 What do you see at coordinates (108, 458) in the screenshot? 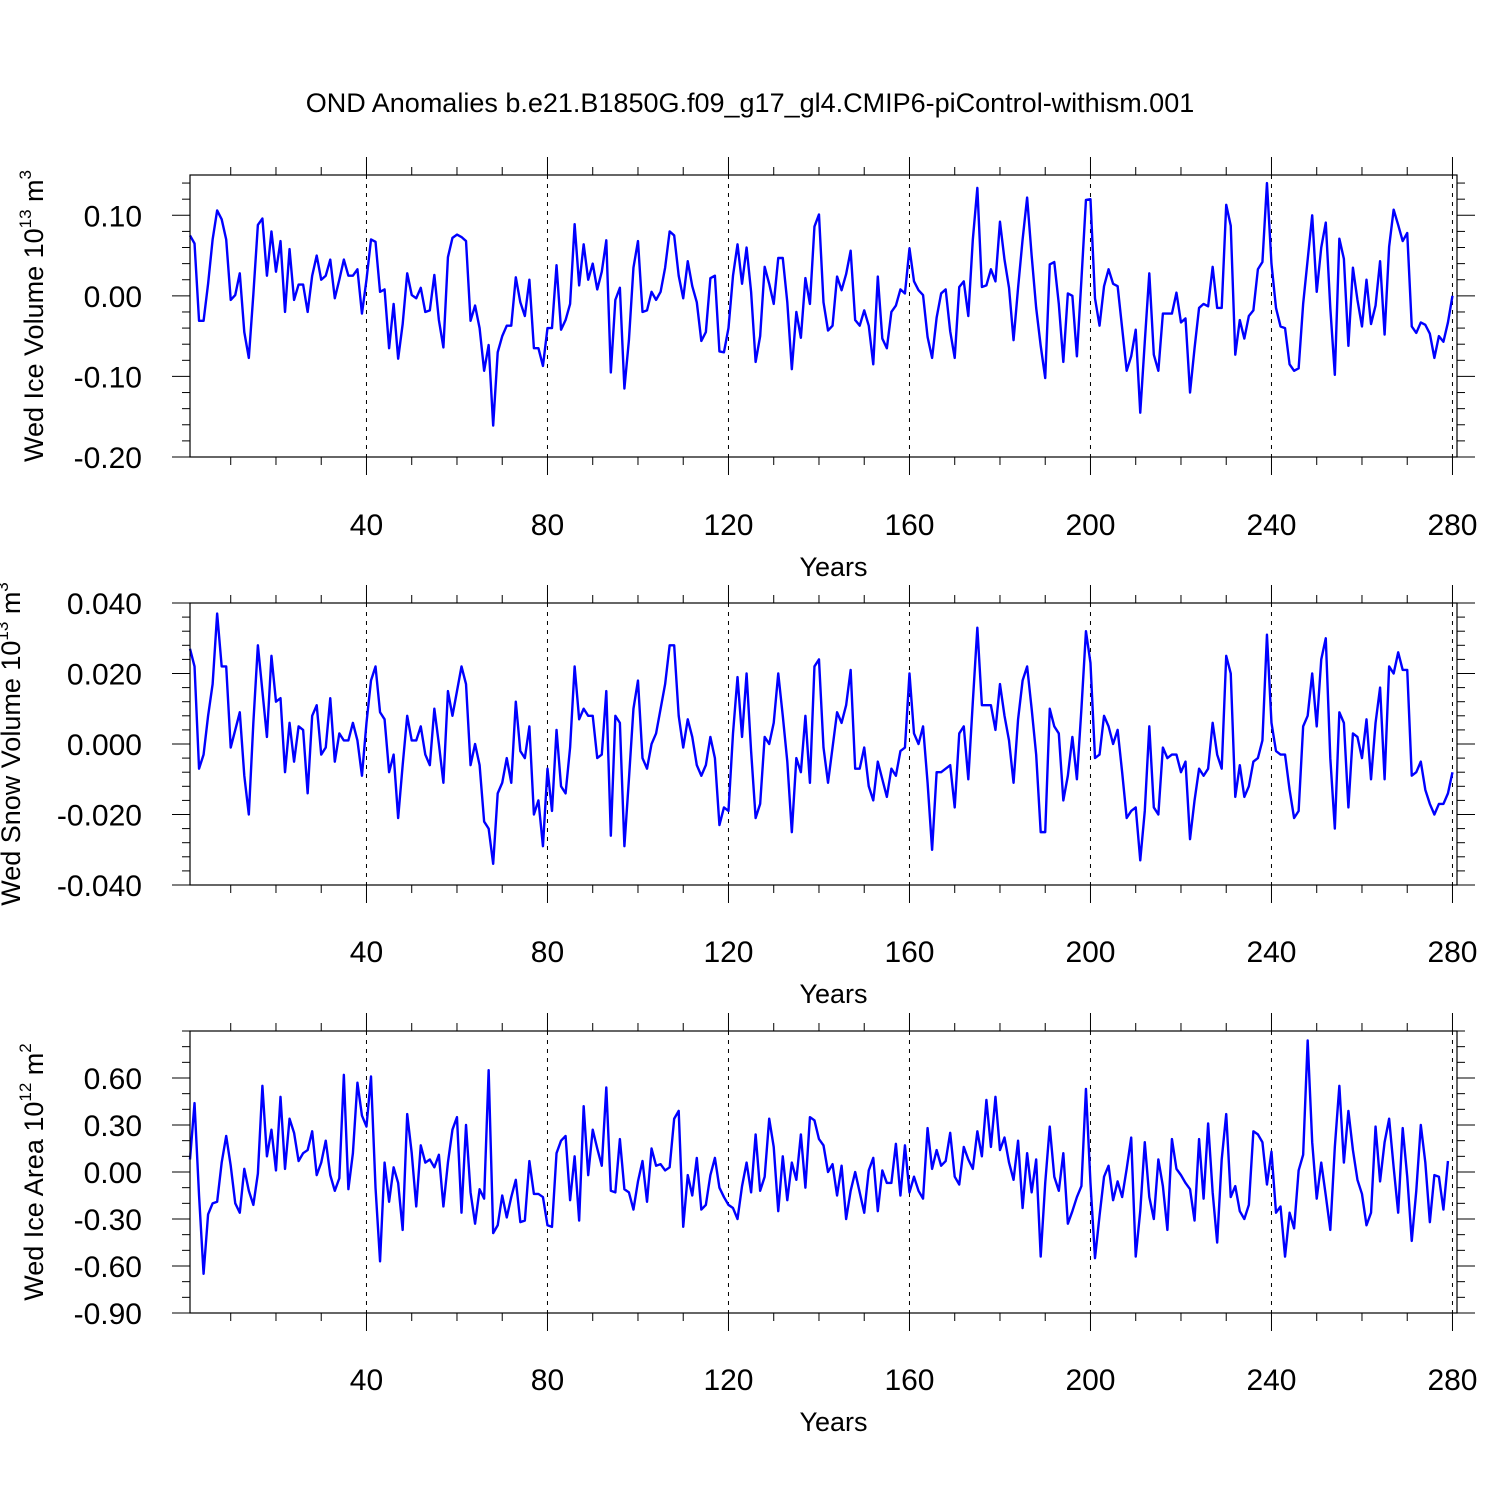
I see `ice-volume-y-tick-label: -0.20` at bounding box center [108, 458].